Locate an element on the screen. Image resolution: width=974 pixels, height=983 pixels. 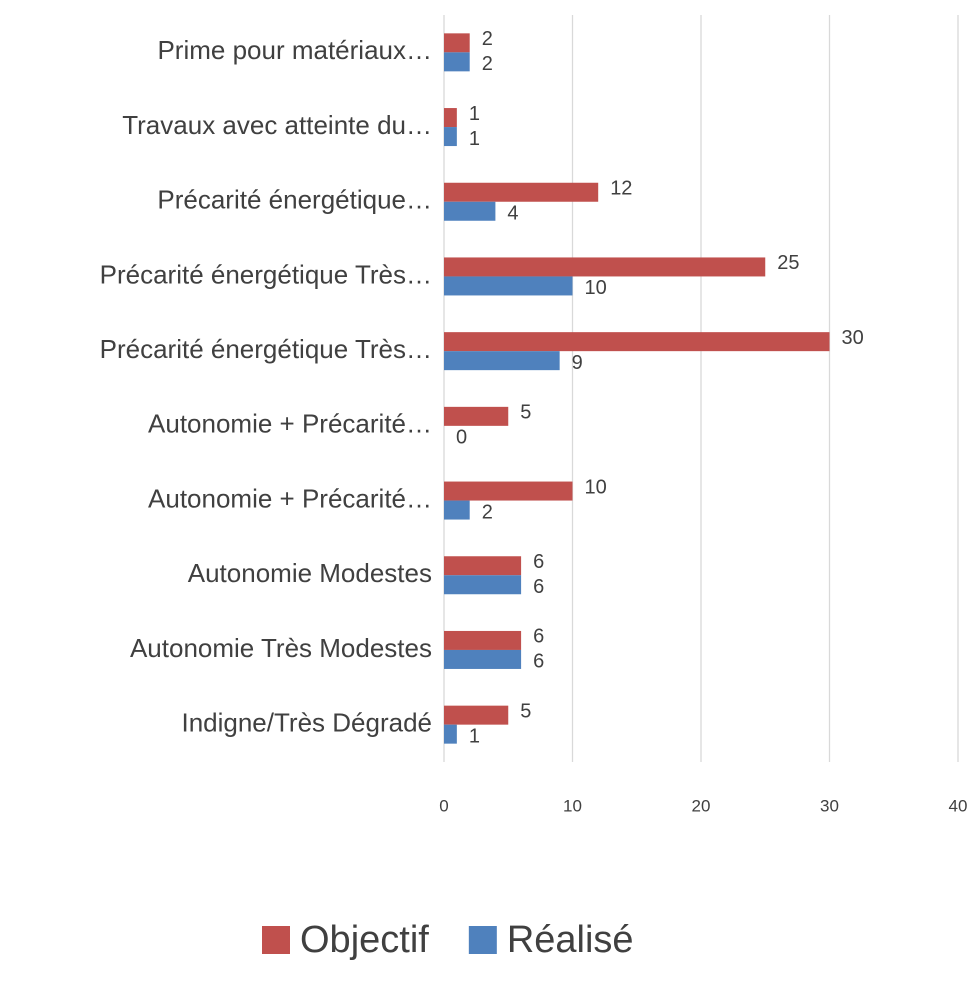
data-label: 9 is located at coordinates (577, 363).